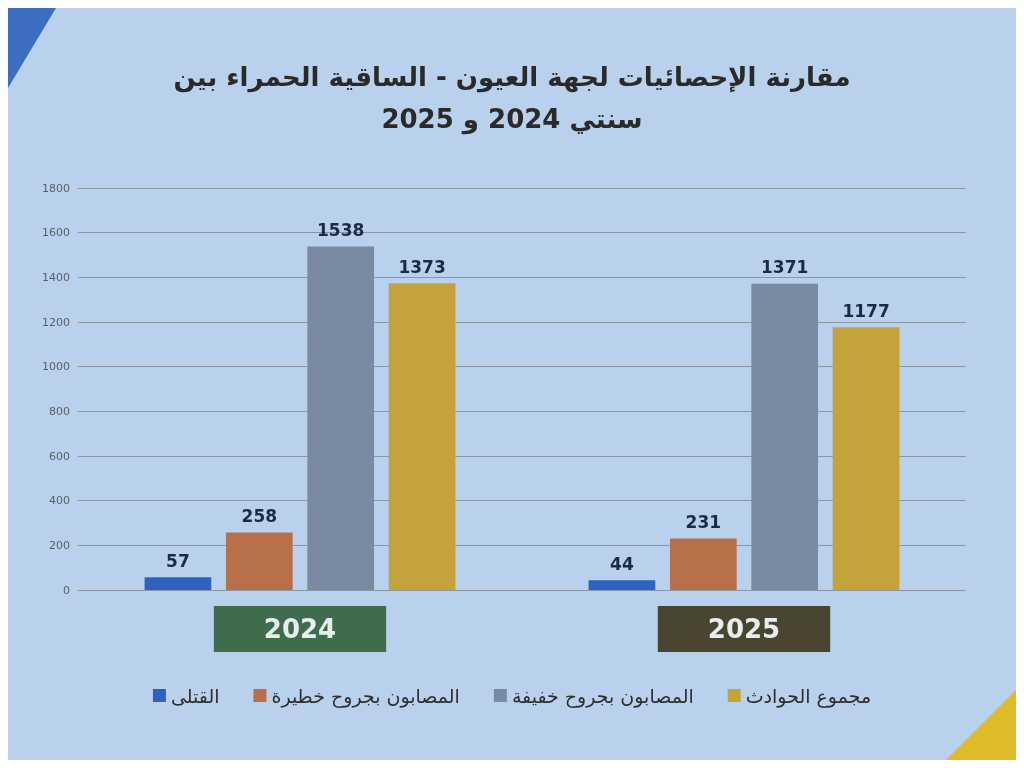 The height and width of the screenshot is (768, 1024). What do you see at coordinates (178, 560) in the screenshot?
I see `data-label: 57` at bounding box center [178, 560].